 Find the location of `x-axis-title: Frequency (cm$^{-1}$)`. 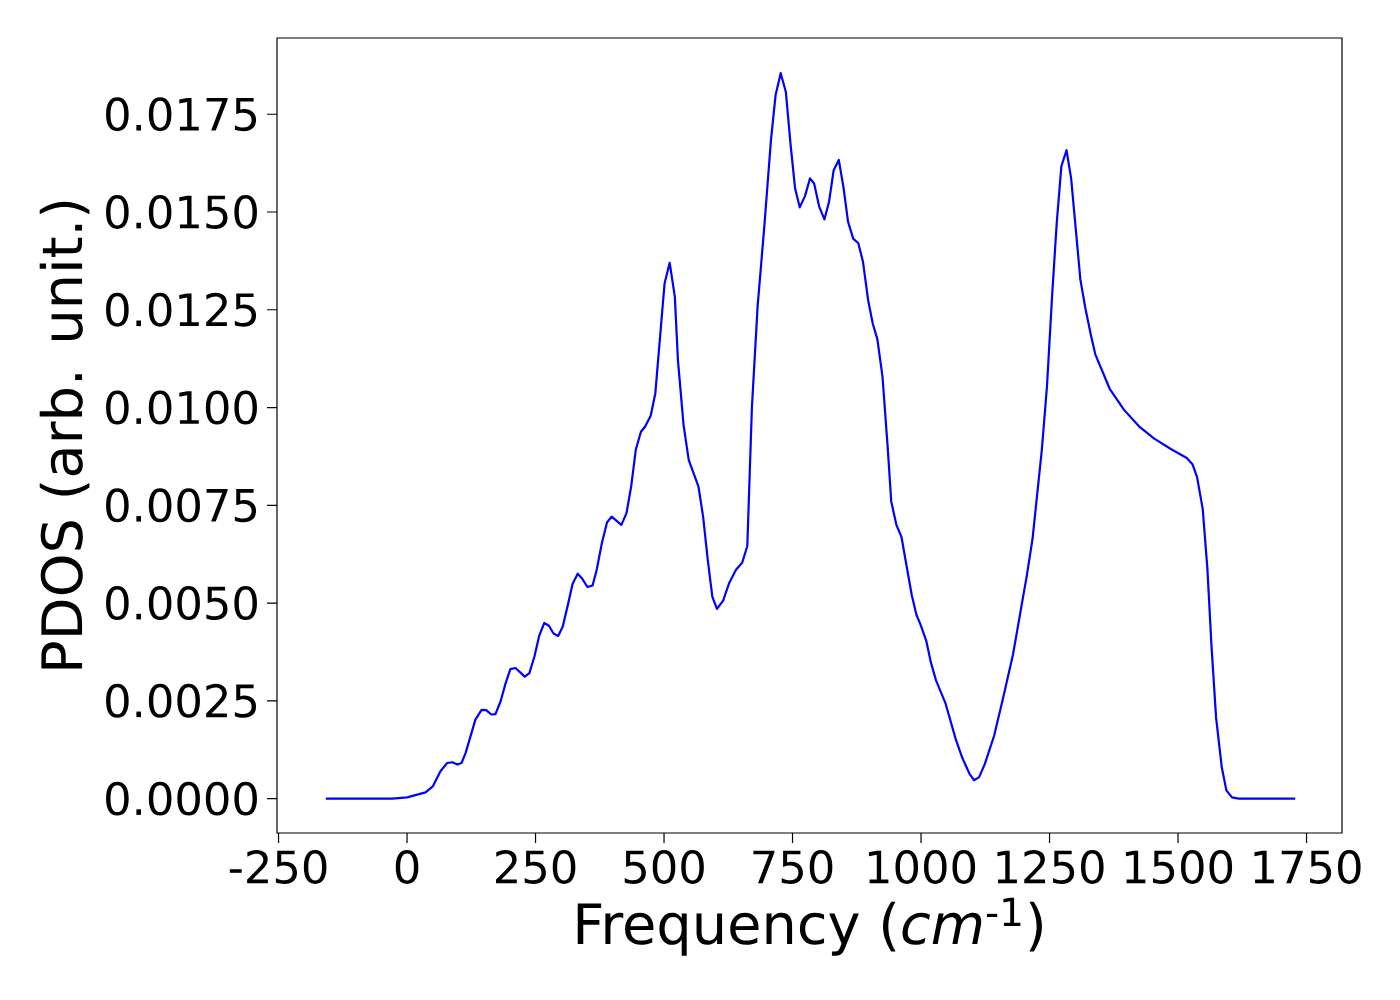

x-axis-title: Frequency (cm$^{-1}$) is located at coordinates (809, 926).